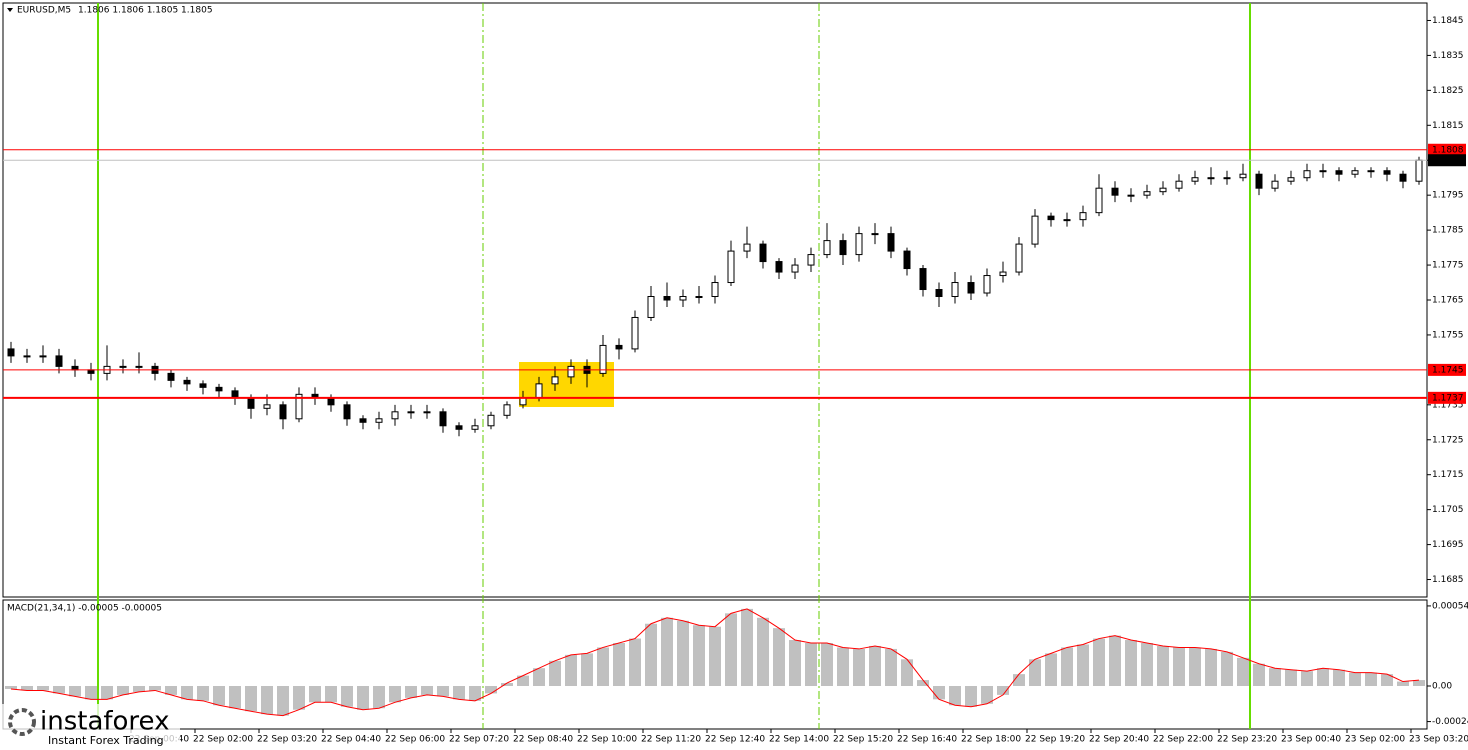 This screenshot has width=1468, height=750. Describe the element at coordinates (1448, 335) in the screenshot. I see `y-tick-label: 1.1755` at that location.